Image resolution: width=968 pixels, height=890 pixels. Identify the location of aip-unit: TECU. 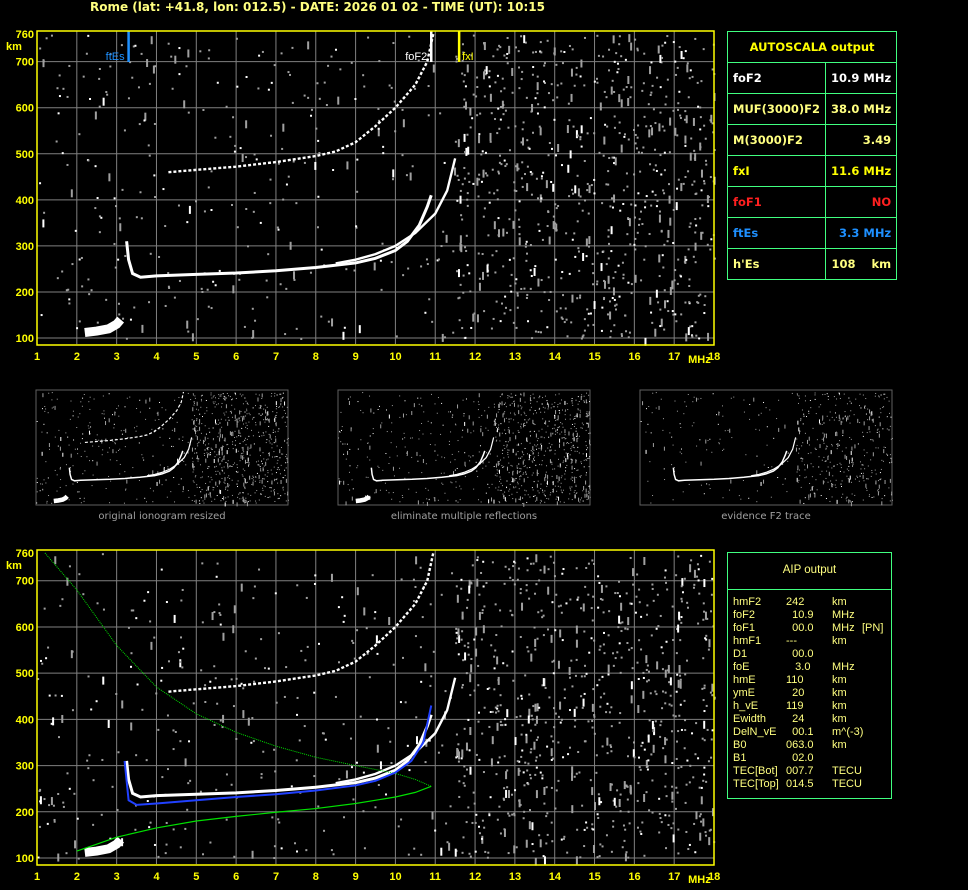
(847, 771).